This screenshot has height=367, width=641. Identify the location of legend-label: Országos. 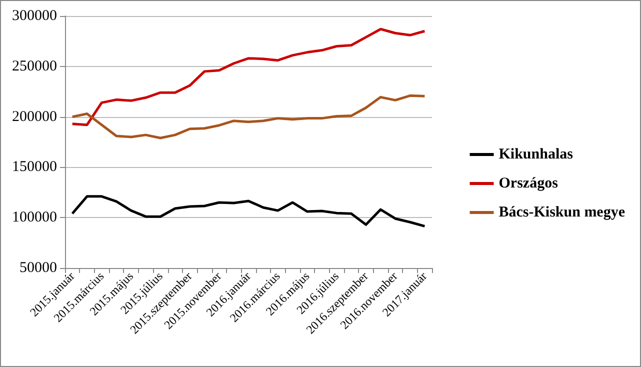
(528, 184).